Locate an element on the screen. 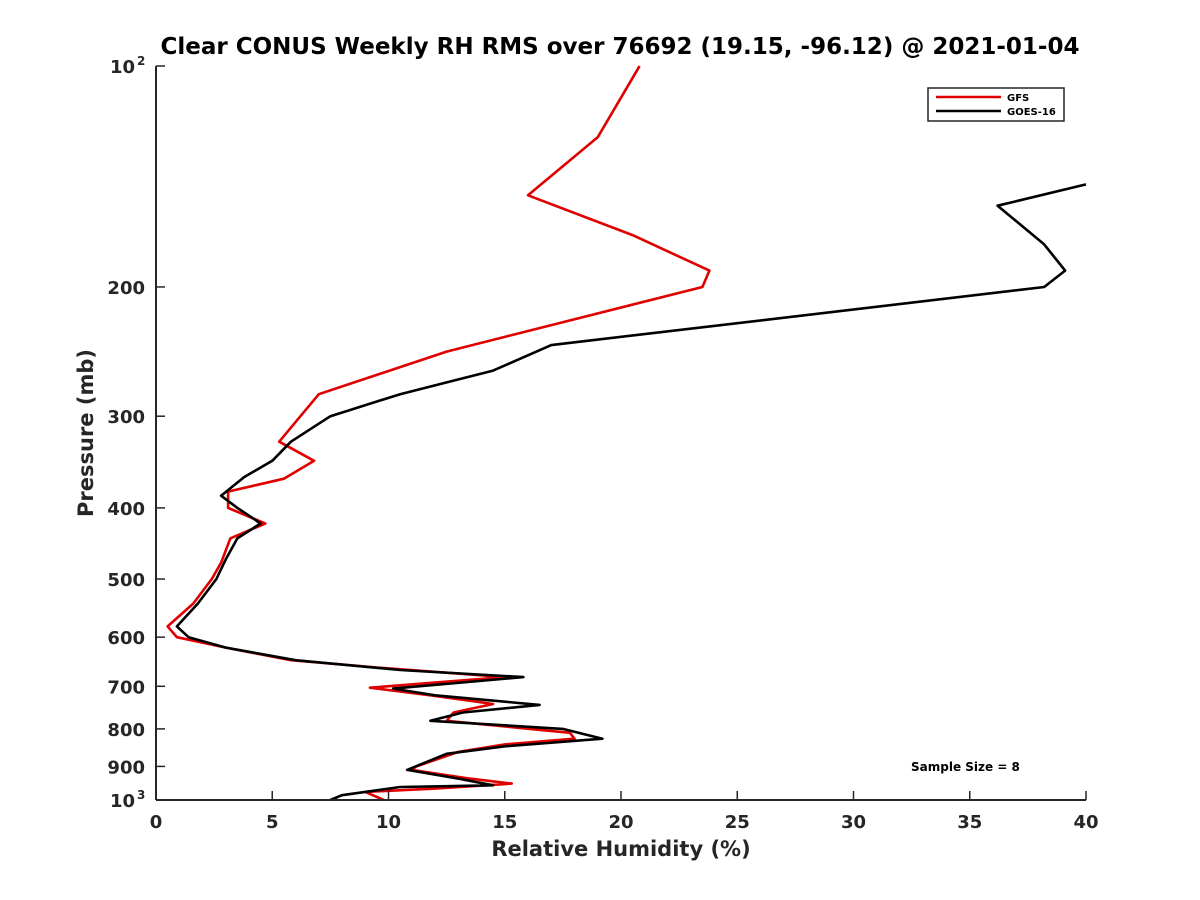 Image resolution: width=1200 pixels, height=900 pixels. x-tick-label: 20 is located at coordinates (620, 822).